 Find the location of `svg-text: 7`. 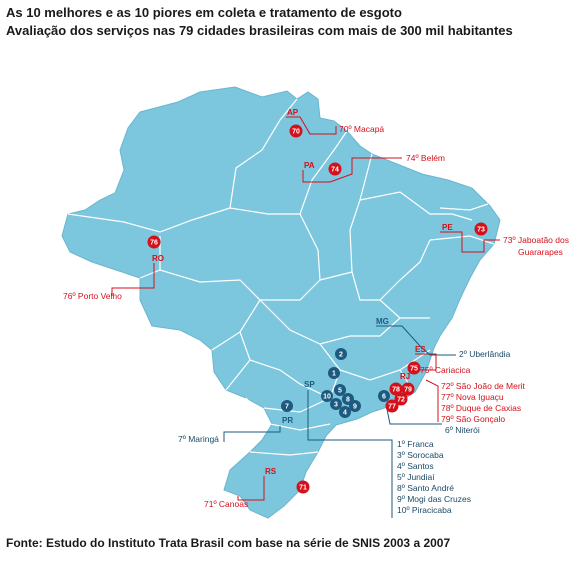

svg-text: 7 is located at coordinates (287, 407).